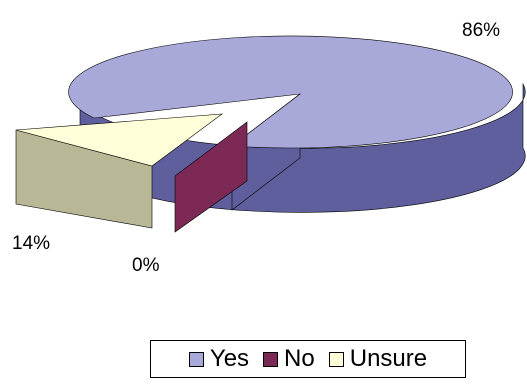 This screenshot has height=385, width=527. I want to click on legend-item-no: No, so click(289, 359).